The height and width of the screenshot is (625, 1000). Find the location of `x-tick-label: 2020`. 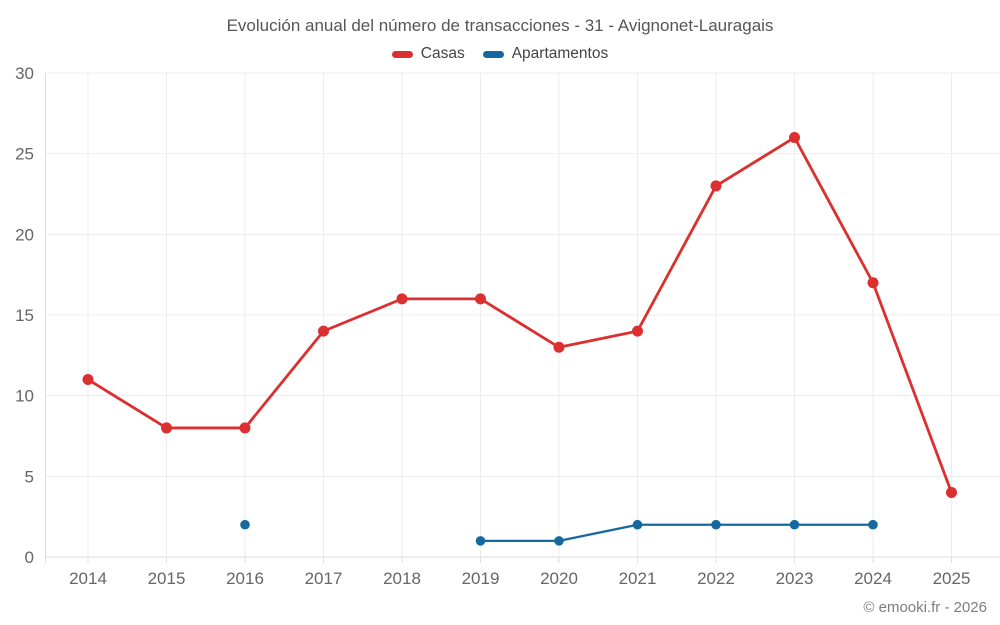

x-tick-label: 2020 is located at coordinates (559, 578).